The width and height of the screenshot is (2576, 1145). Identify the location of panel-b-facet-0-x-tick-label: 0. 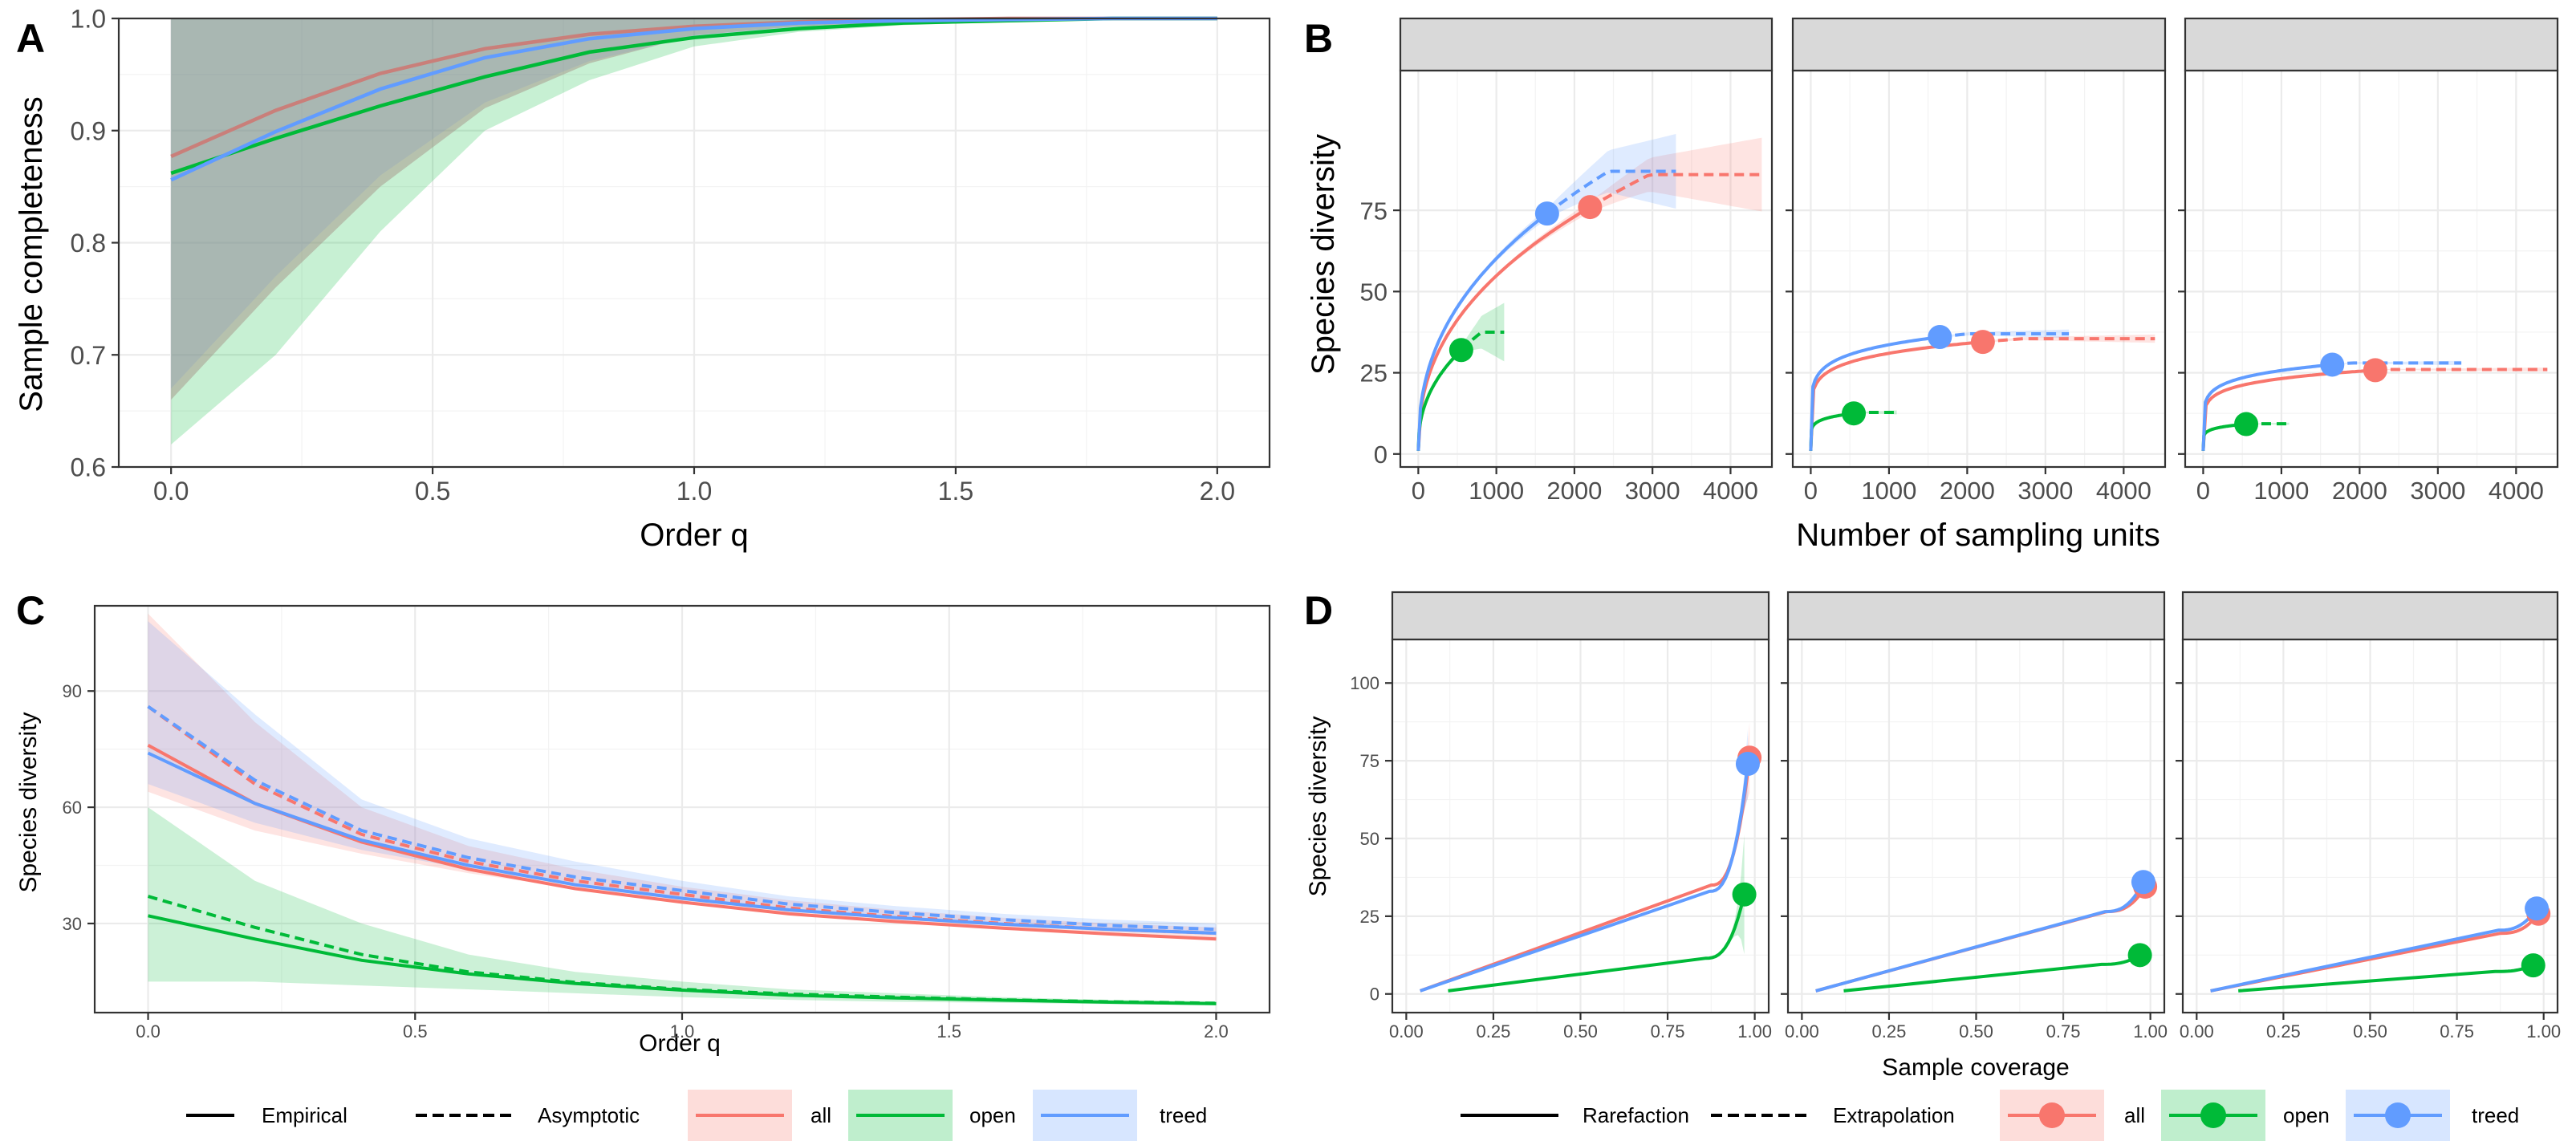
(1418, 491).